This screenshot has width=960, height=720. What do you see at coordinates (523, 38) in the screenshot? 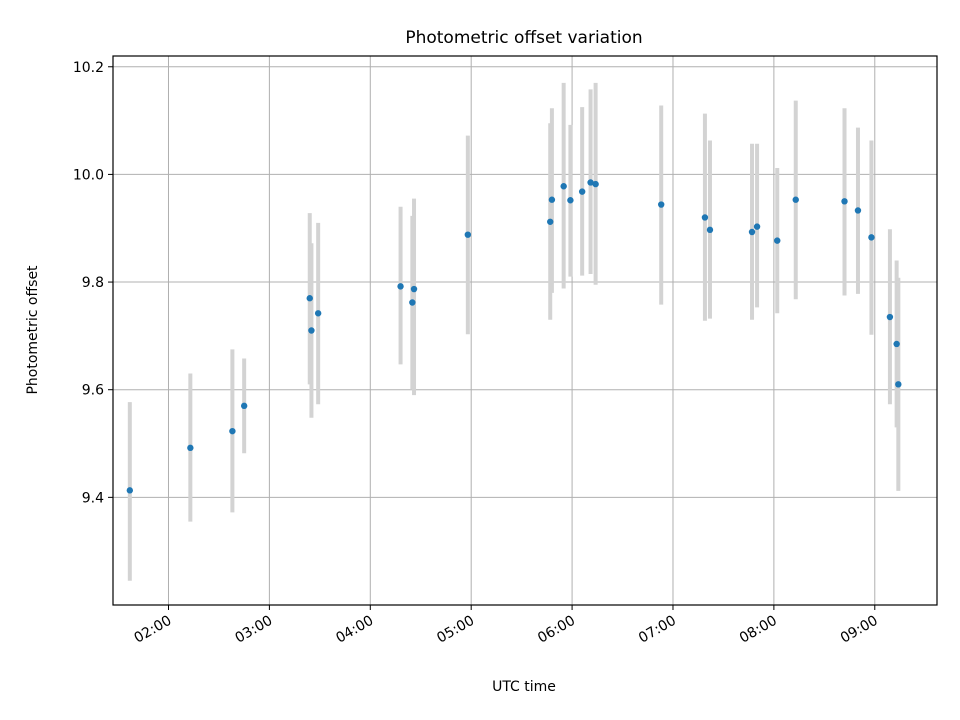
I see `chart-title: Photometric offset variation` at bounding box center [523, 38].